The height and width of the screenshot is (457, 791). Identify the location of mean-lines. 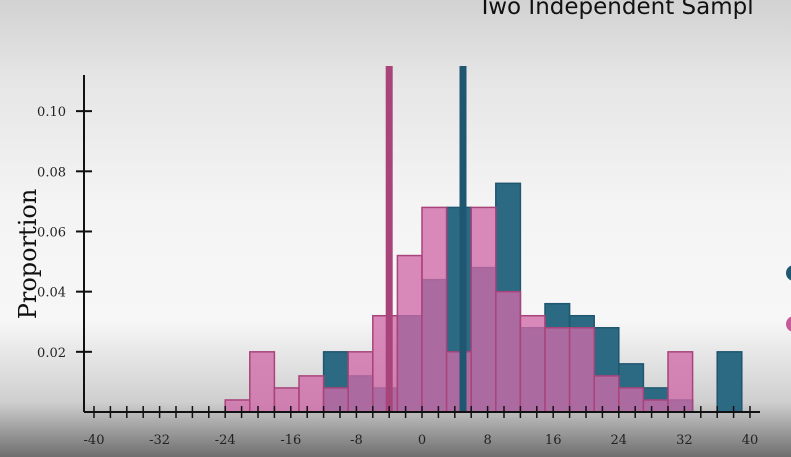
(426, 239).